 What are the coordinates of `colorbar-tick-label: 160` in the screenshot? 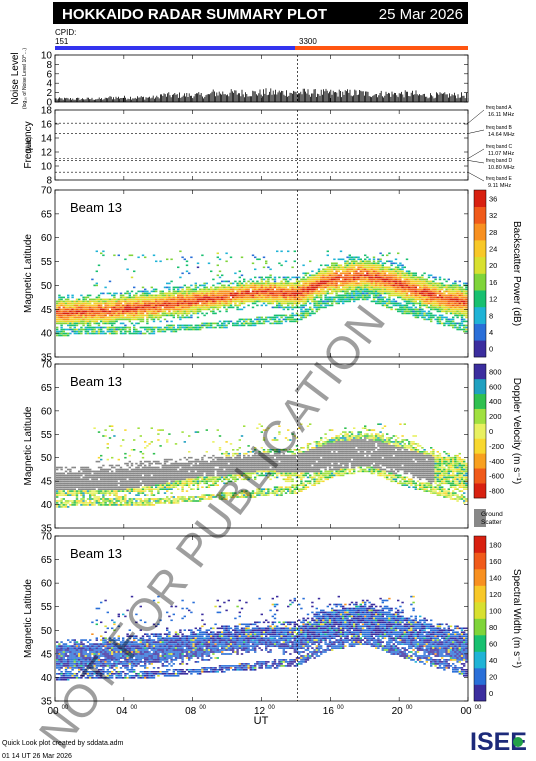 It's located at (495, 561).